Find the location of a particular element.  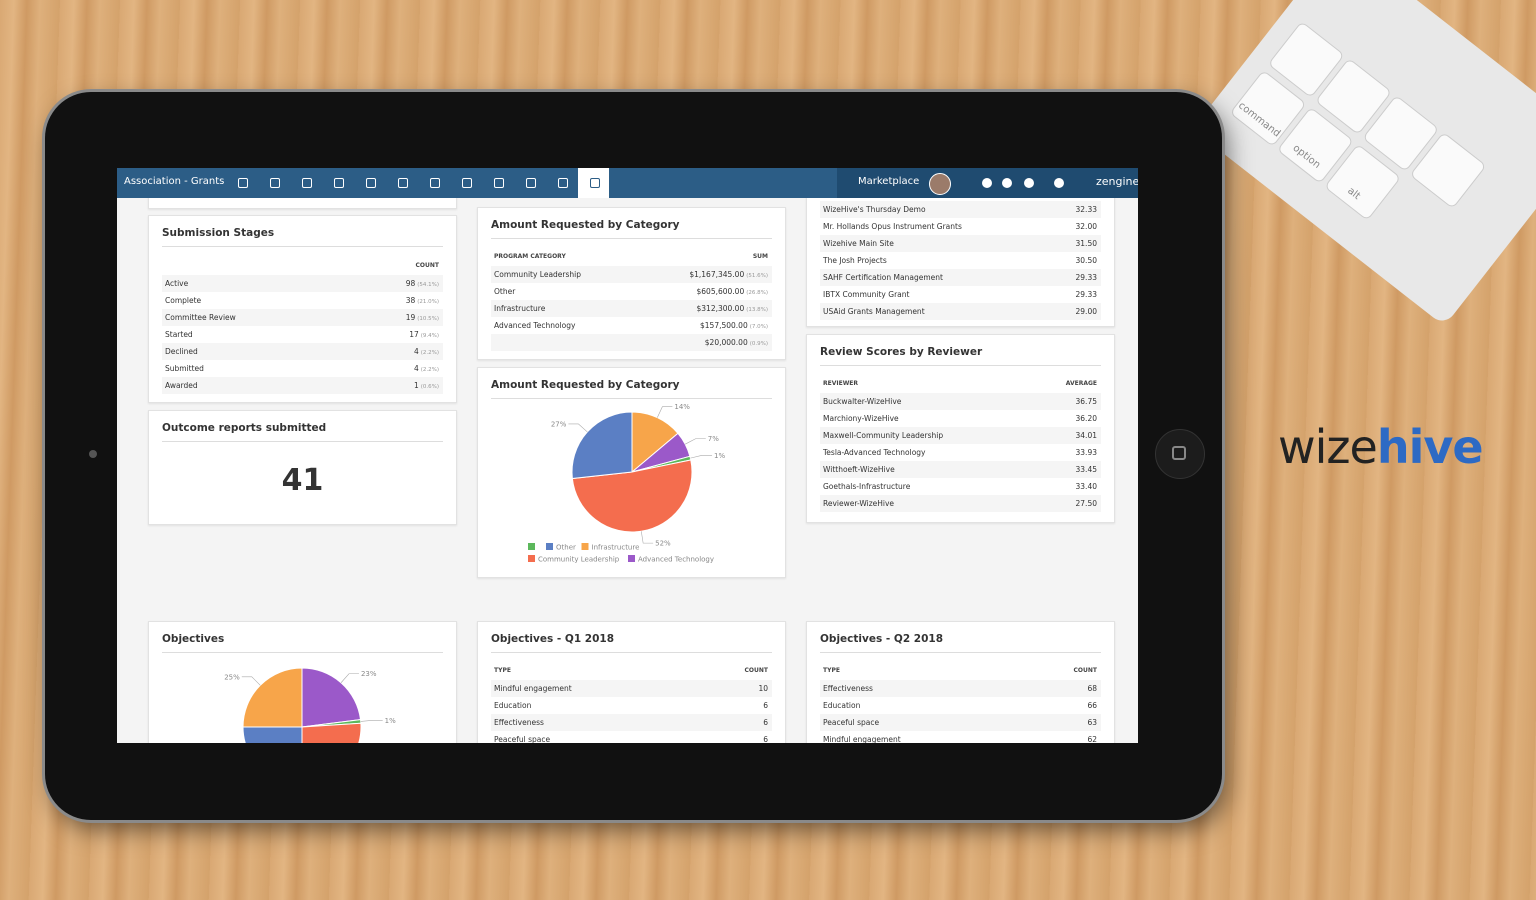

table-row: Started 17 (9.4%) is located at coordinates (302, 334).